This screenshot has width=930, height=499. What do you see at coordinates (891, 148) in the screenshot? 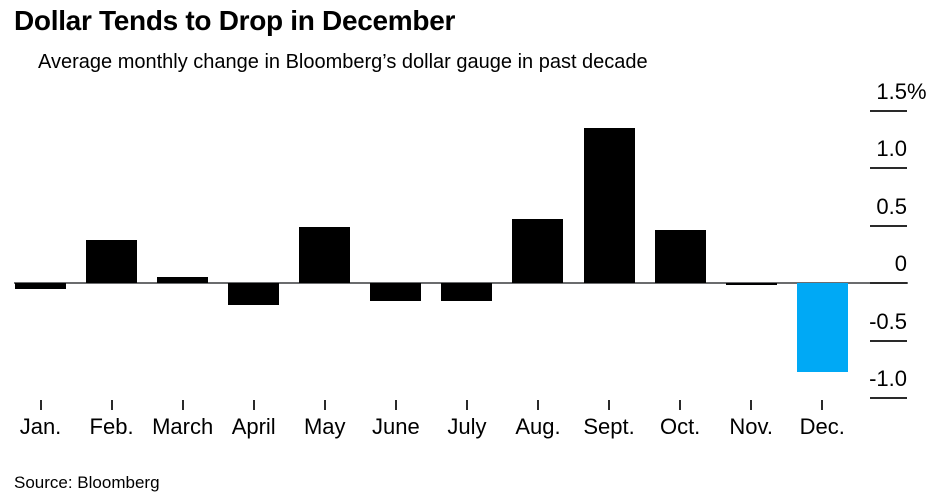
I see `y-axis-label-value: 1.0` at bounding box center [891, 148].